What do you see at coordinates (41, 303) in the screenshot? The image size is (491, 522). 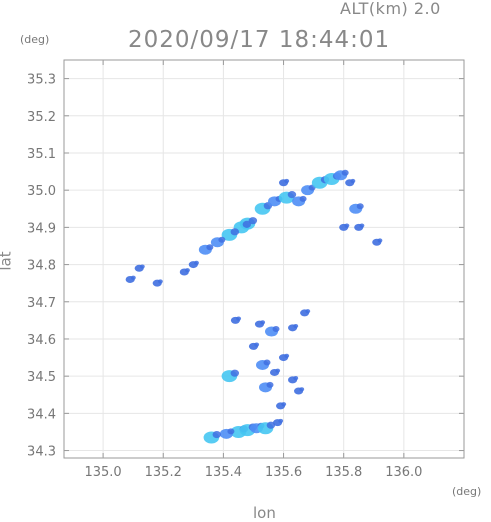 I see `y-tick-label: 34.7` at bounding box center [41, 303].